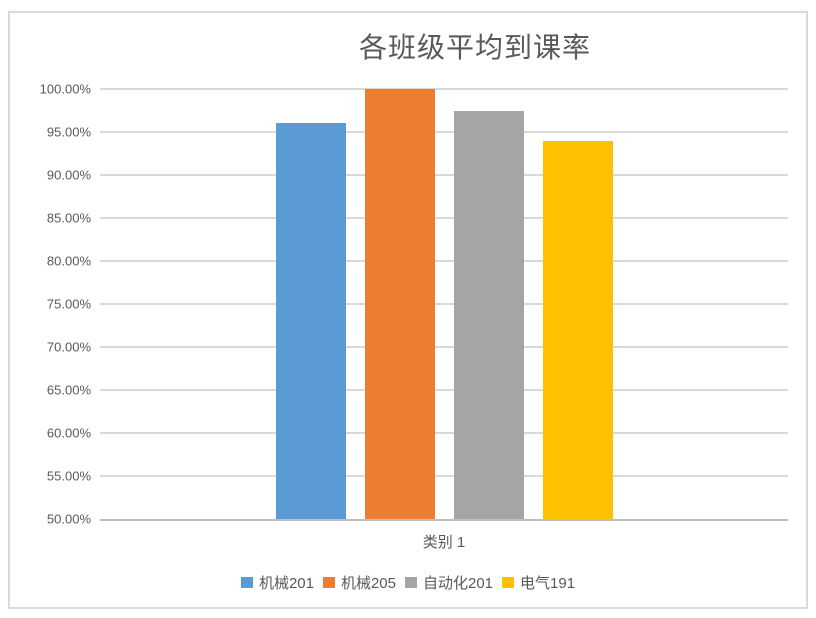 Image resolution: width=816 pixels, height=618 pixels. What do you see at coordinates (68, 390) in the screenshot?
I see `y-tick-label: 65.00%` at bounding box center [68, 390].